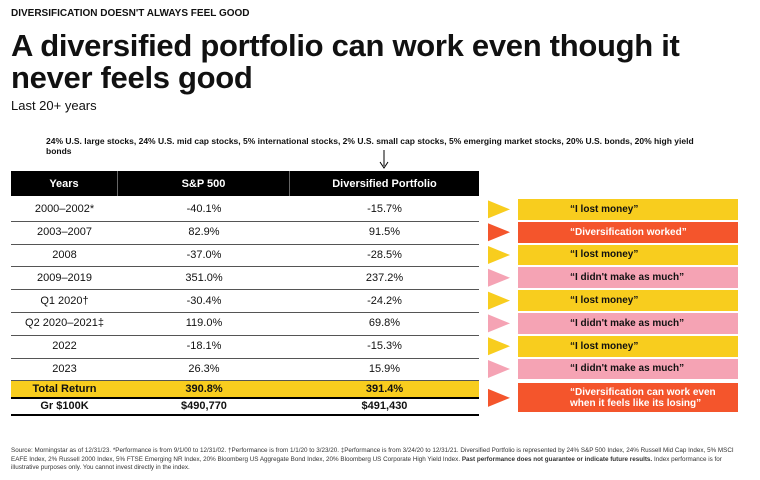 This screenshot has width=760, height=480. Describe the element at coordinates (384, 346) in the screenshot. I see `table-cell: -15.3%` at that location.